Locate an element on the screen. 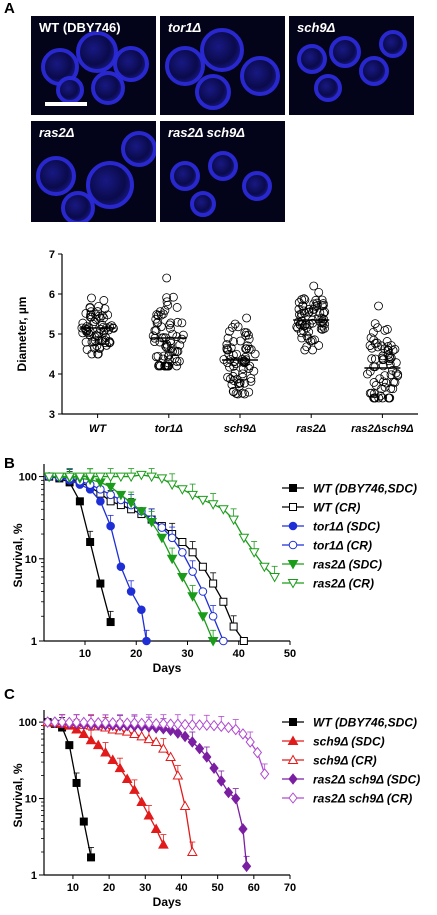  micrograph-label: ras2Δ sch9Δ is located at coordinates (206, 132).